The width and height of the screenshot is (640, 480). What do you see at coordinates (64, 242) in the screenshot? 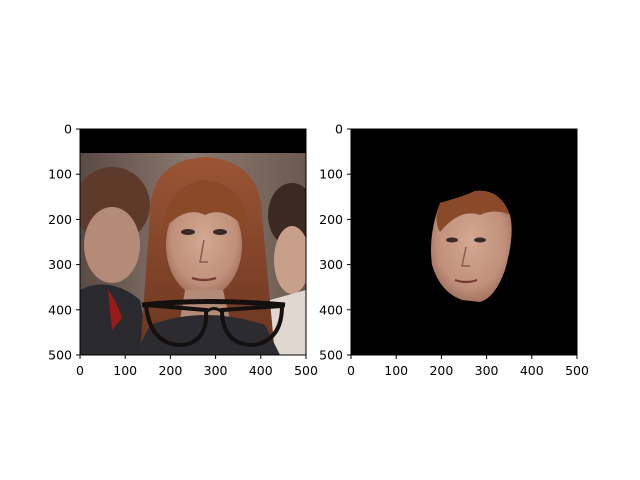
I see `y-axis-ticks-left: 0 100 200 300 400 500` at bounding box center [64, 242].